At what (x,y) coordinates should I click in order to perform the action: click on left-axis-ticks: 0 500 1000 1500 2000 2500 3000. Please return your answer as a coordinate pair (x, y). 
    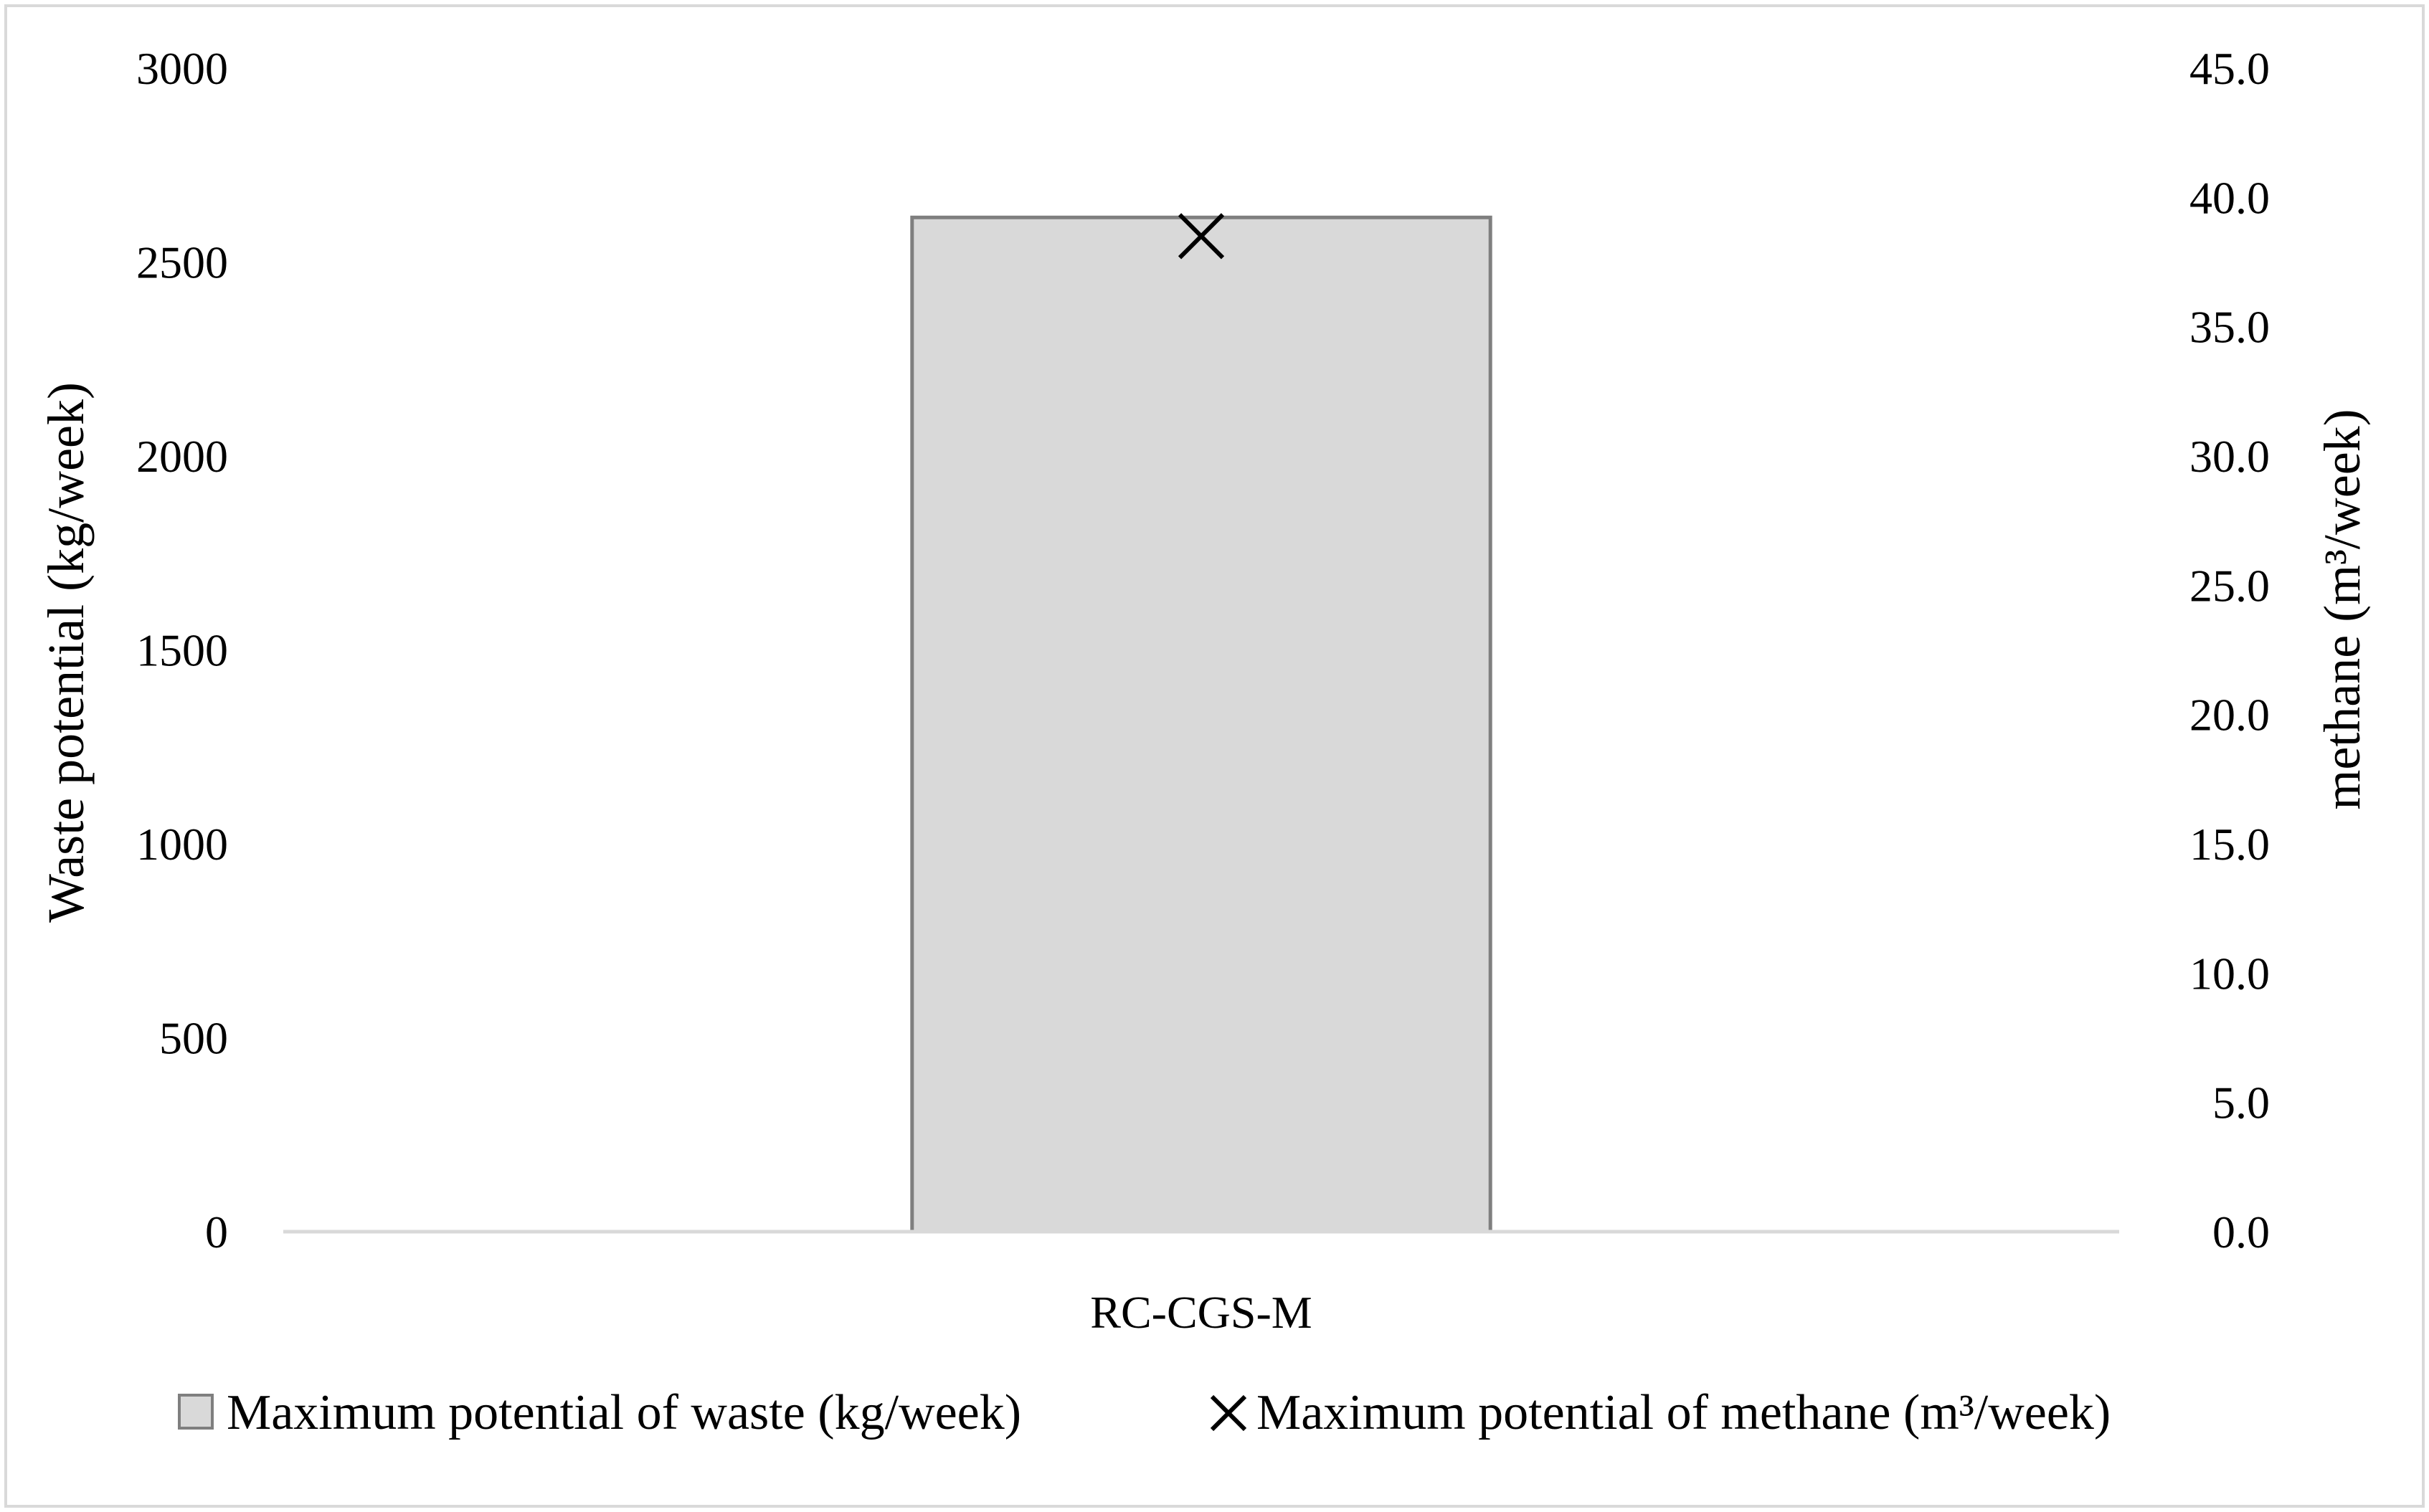
    Looking at the image, I should click on (182, 650).